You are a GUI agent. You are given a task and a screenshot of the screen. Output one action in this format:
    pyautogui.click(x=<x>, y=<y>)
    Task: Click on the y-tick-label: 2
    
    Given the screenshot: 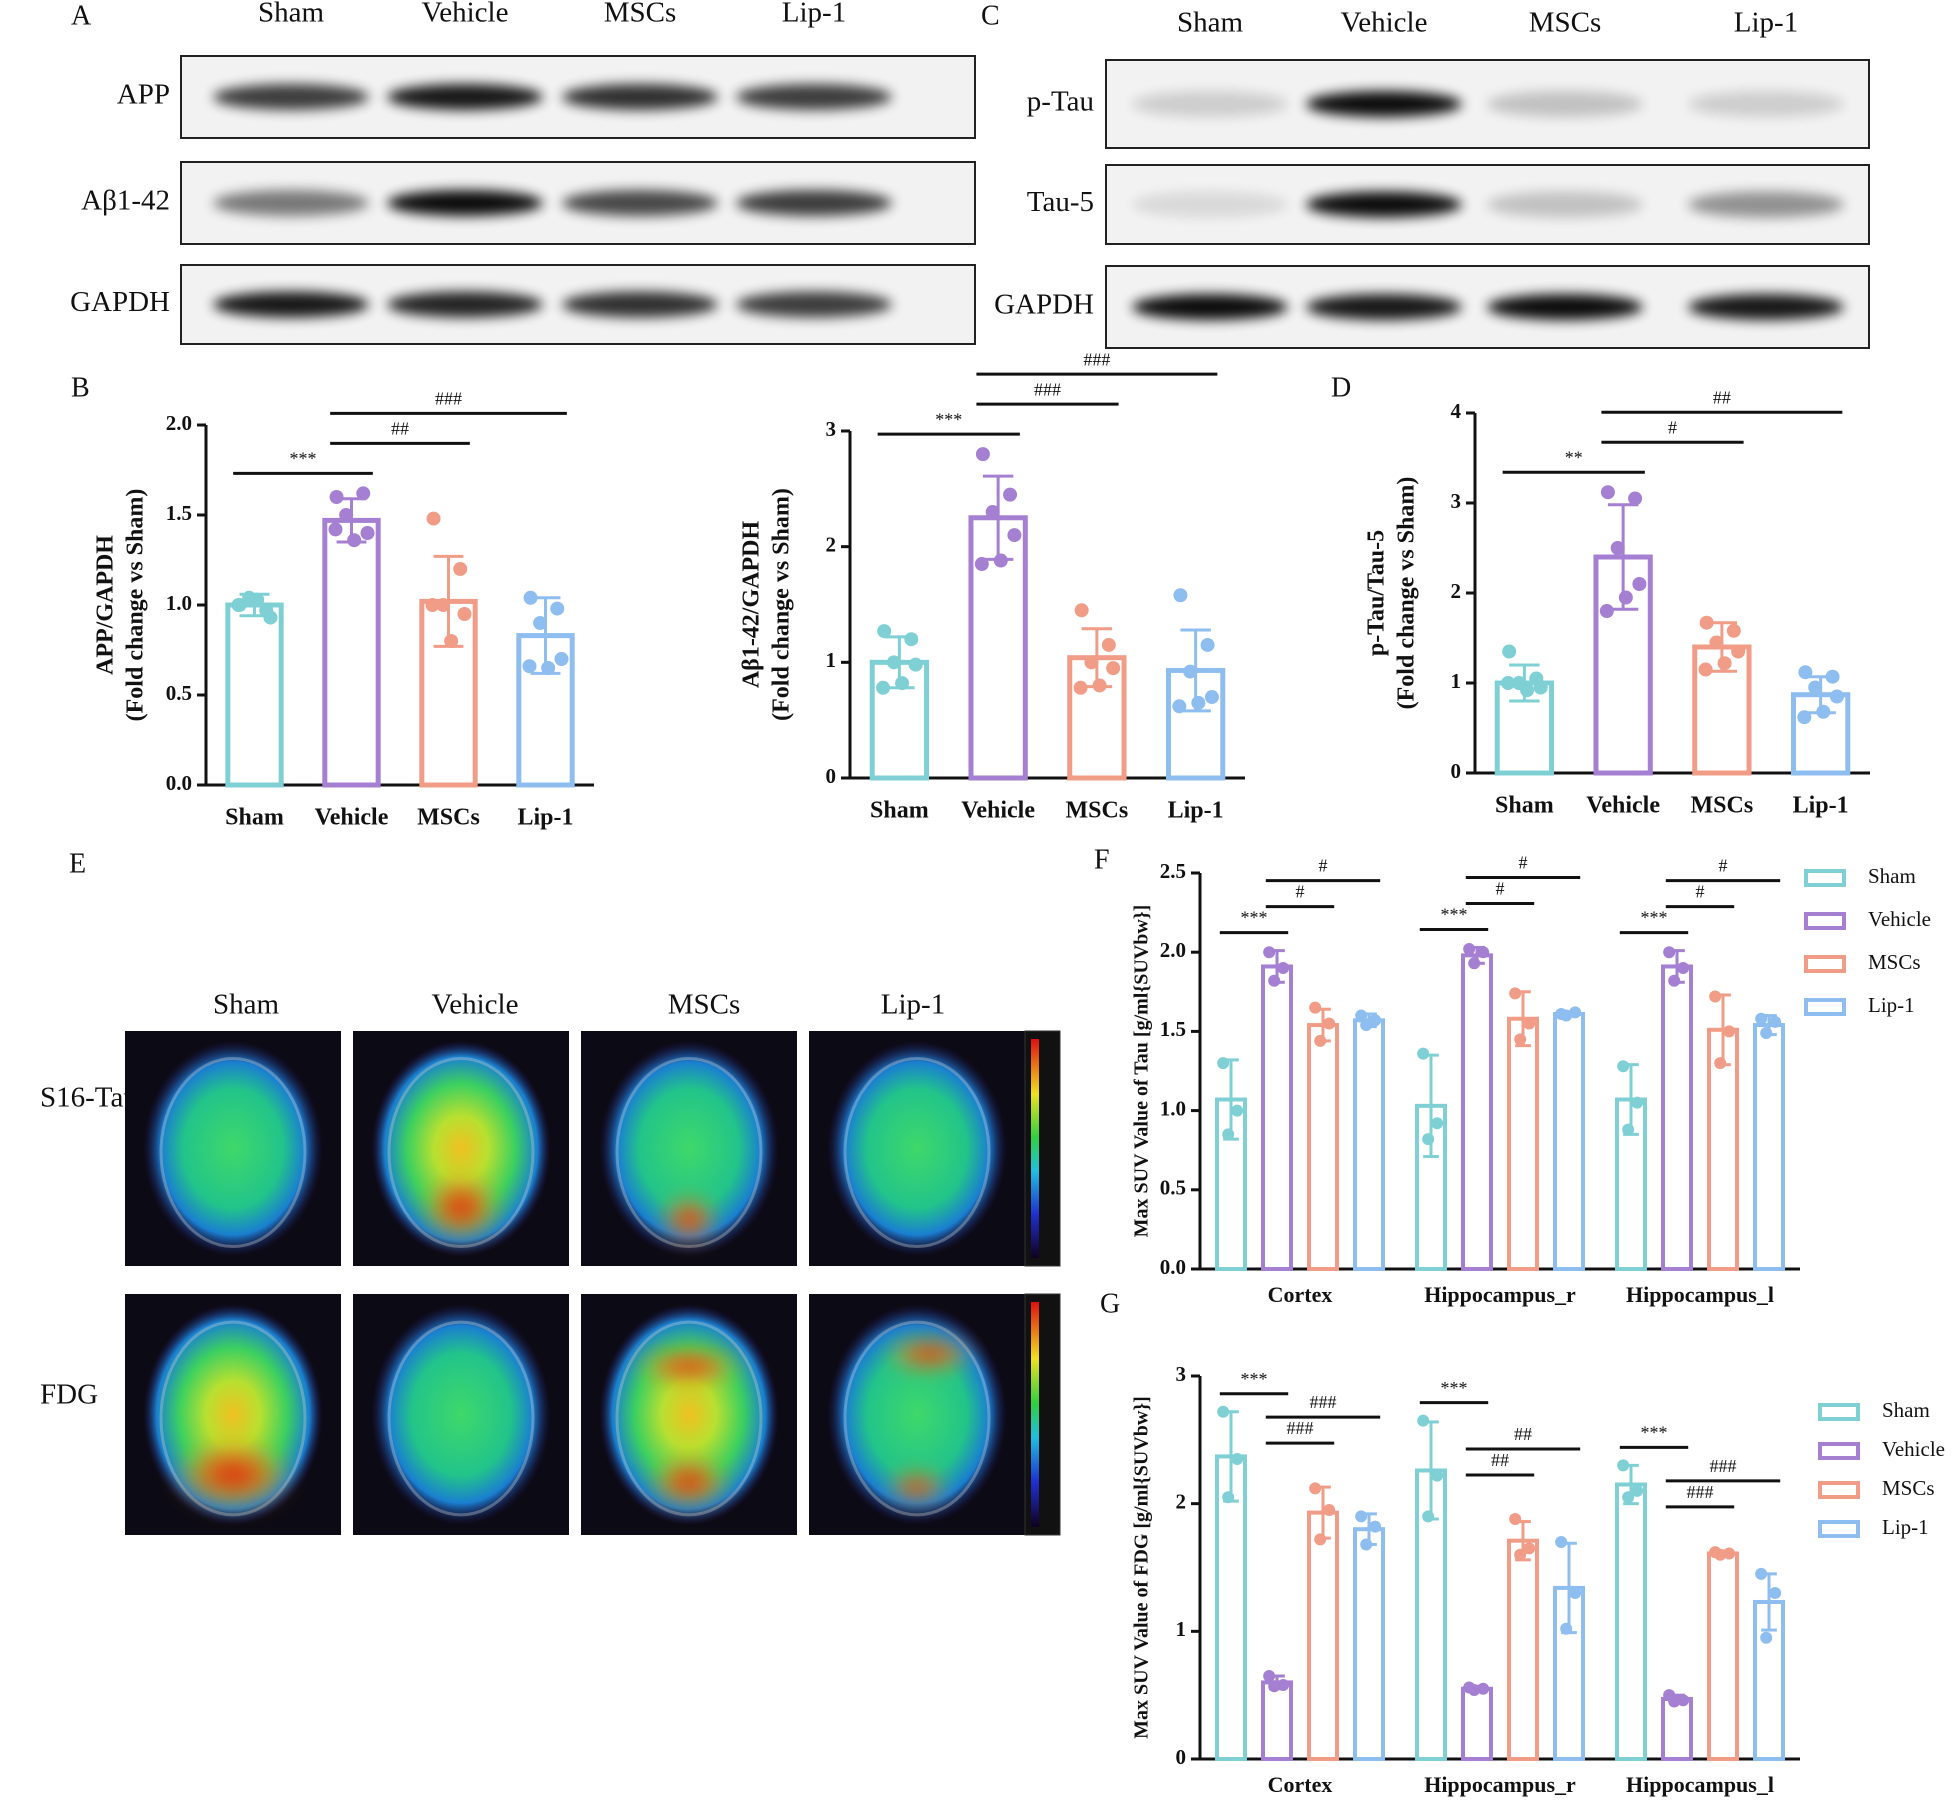 What is the action you would take?
    pyautogui.click(x=1456, y=591)
    